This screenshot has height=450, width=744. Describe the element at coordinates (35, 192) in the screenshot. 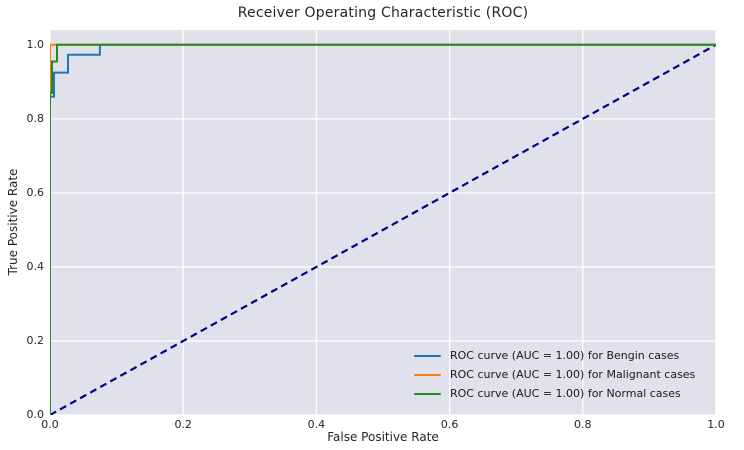

I see `y-tick-label: 0.6` at that location.